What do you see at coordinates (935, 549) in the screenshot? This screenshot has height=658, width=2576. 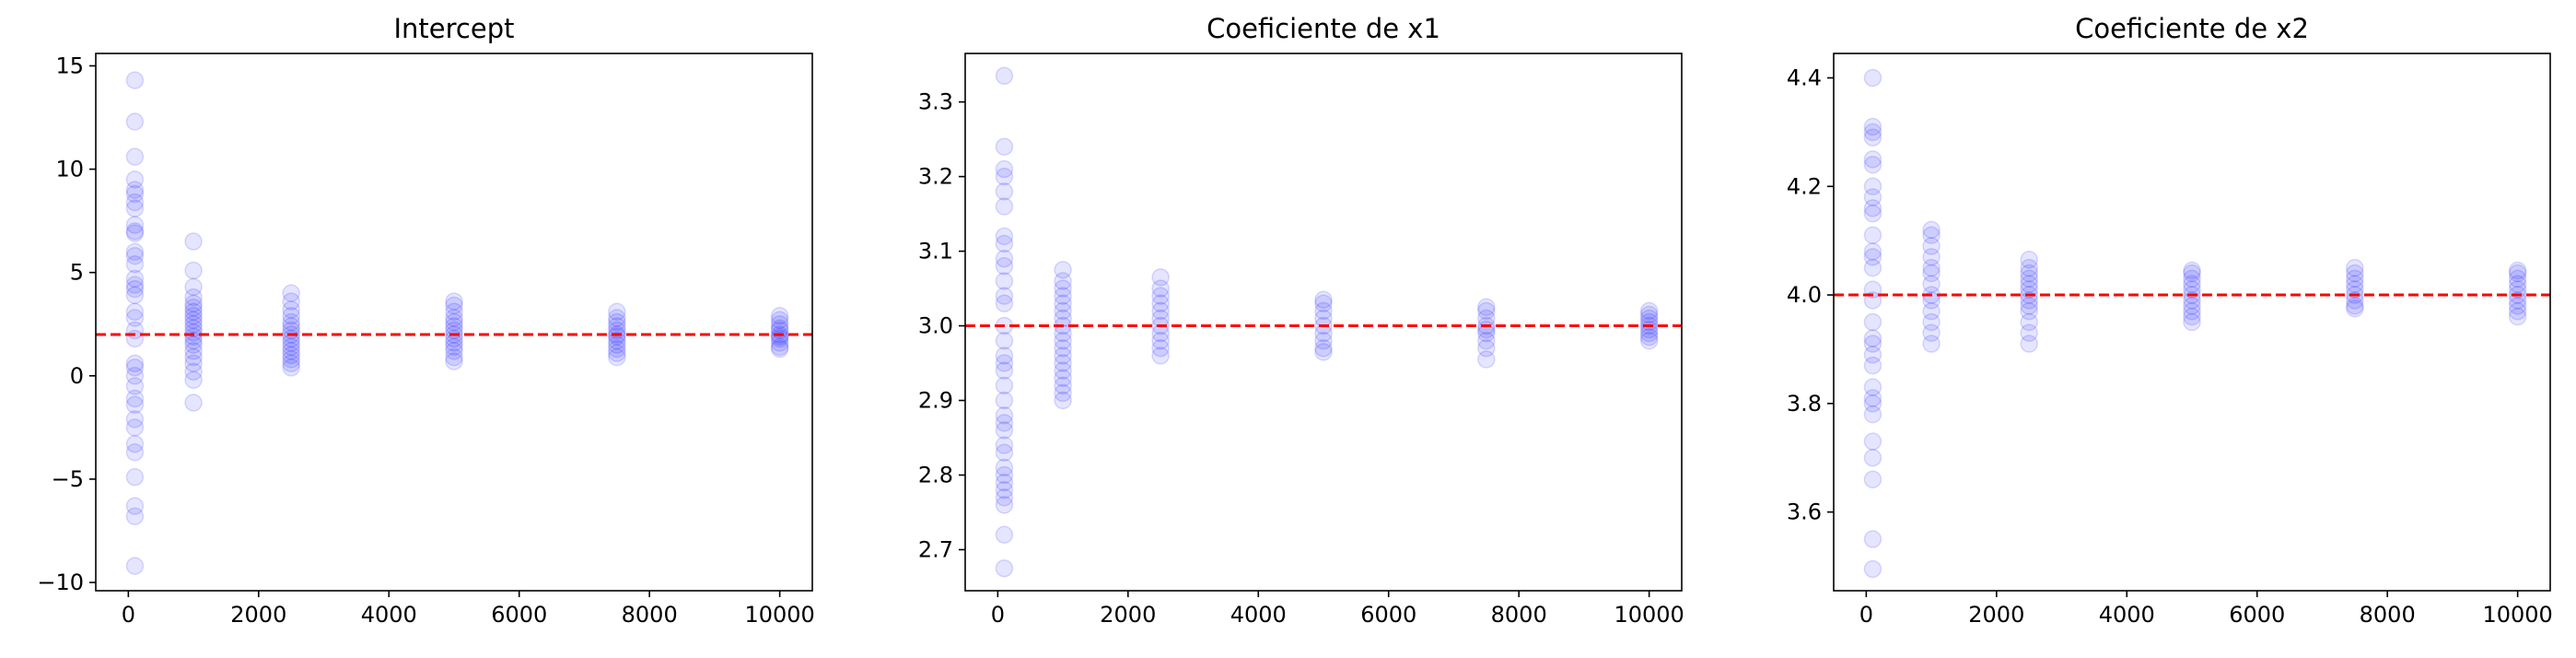 I see `y-tick-label: 2.7` at bounding box center [935, 549].